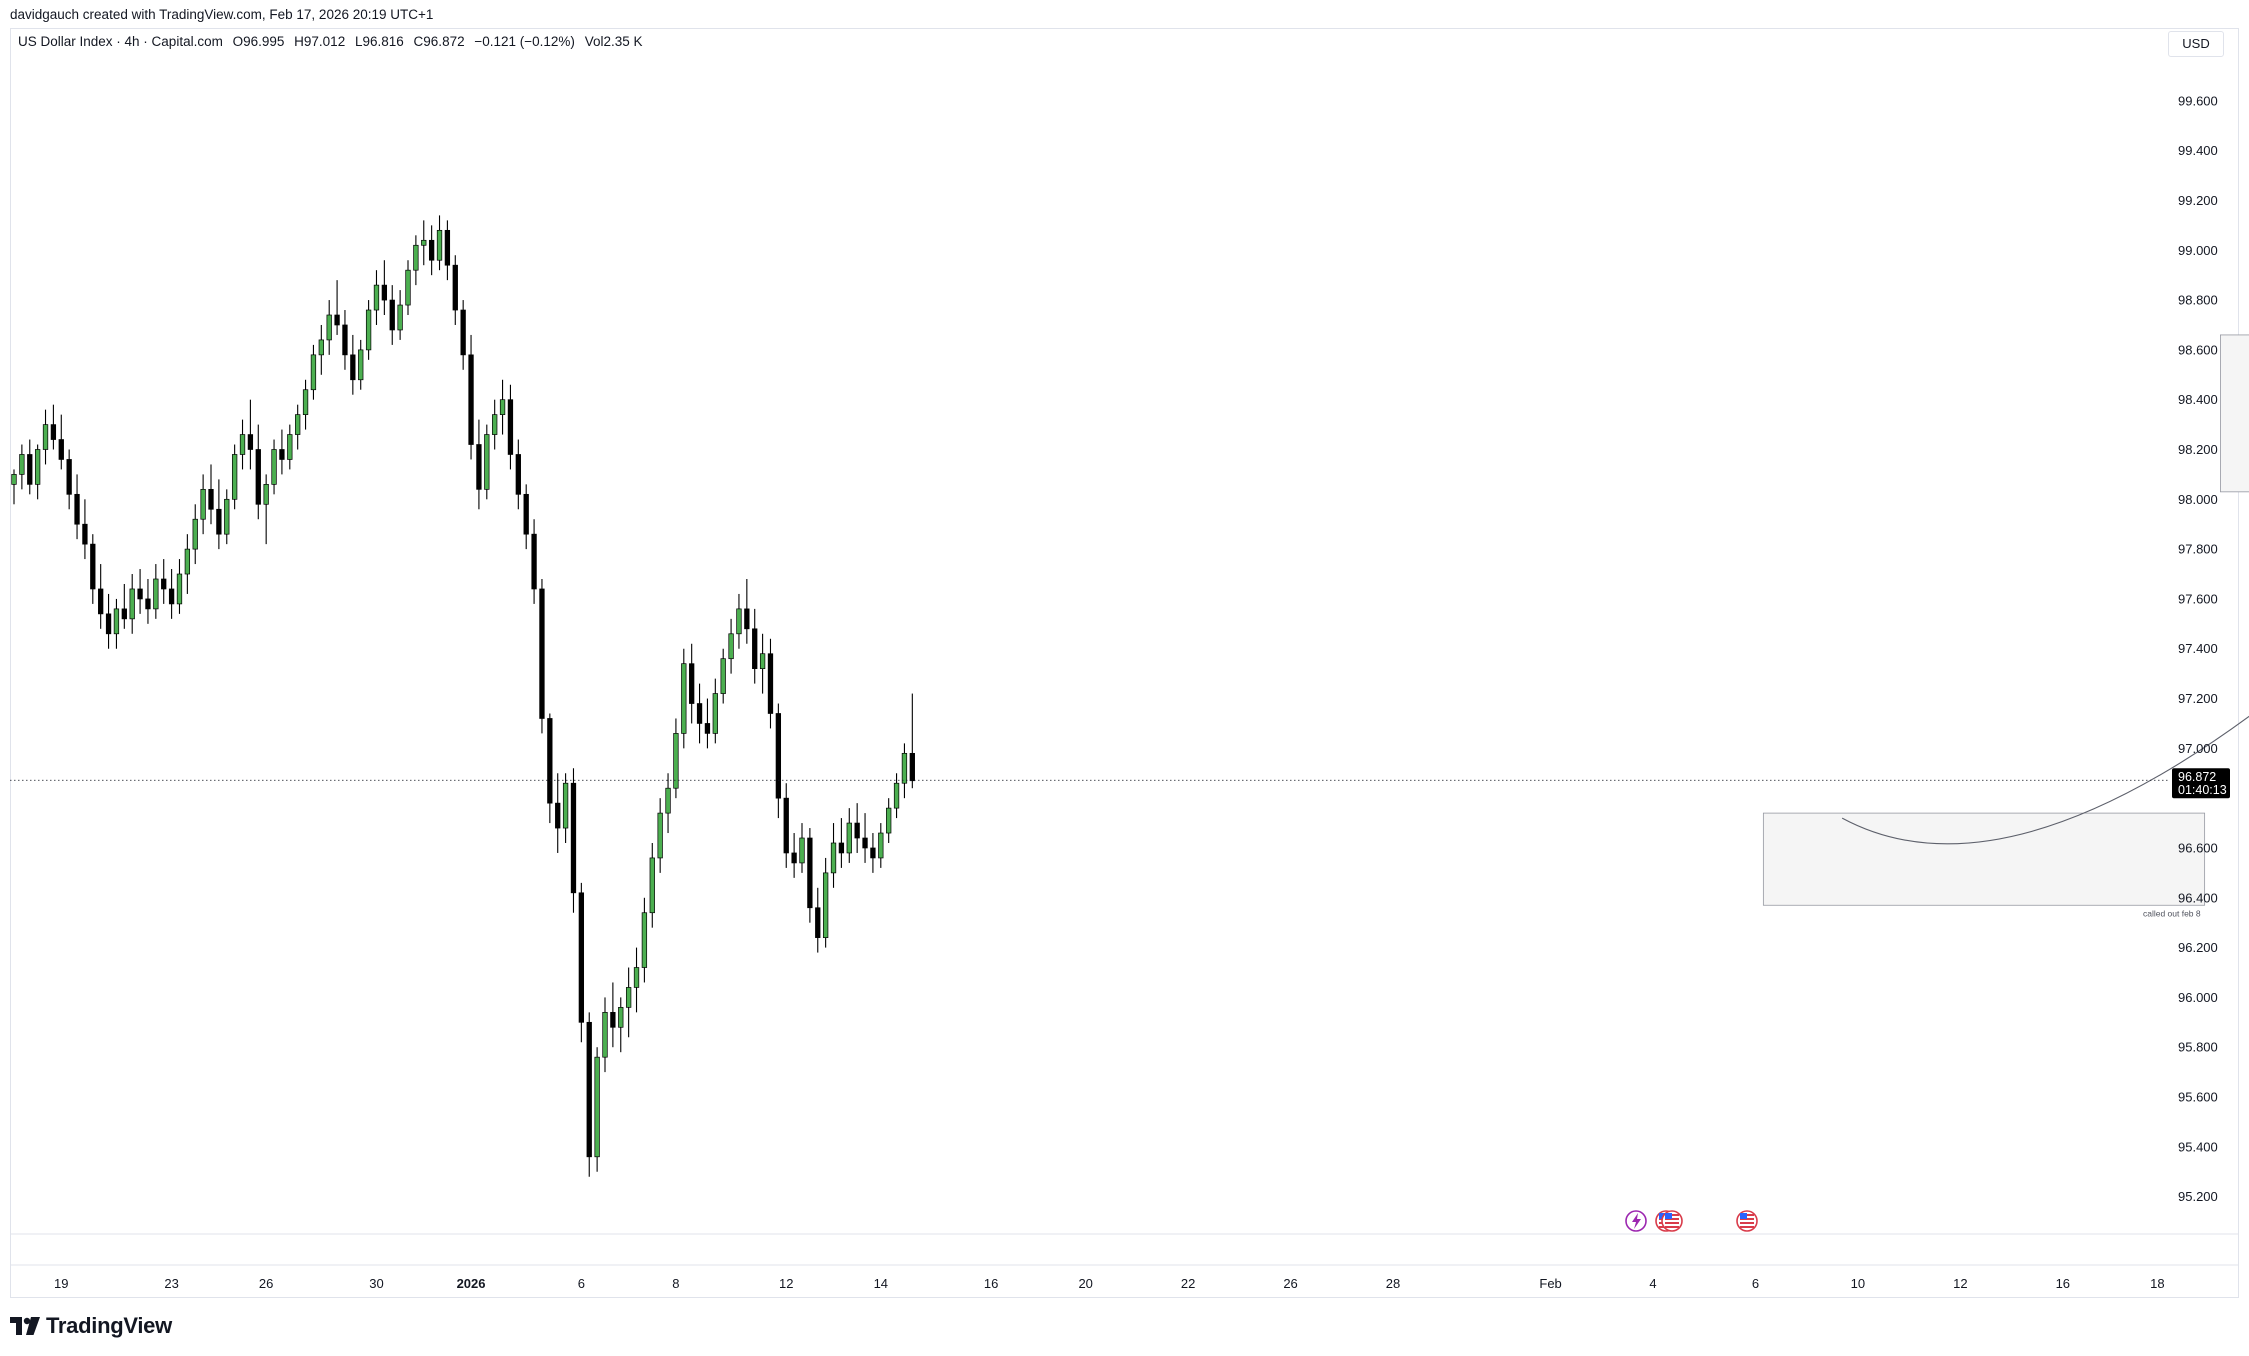 The image size is (2249, 1356). Describe the element at coordinates (2234, 413) in the screenshot. I see `resistance-zone-box` at that location.